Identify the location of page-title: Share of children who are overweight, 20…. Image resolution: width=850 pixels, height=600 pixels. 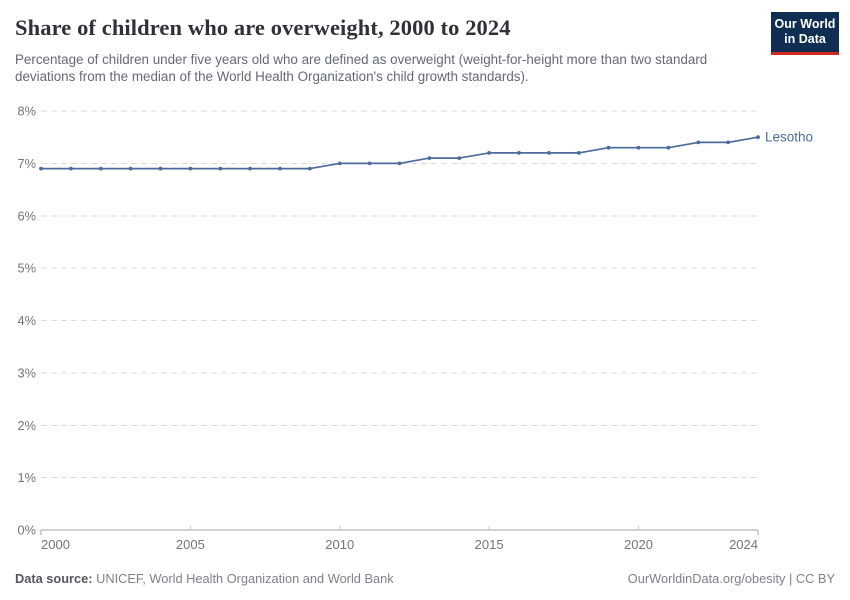
(263, 27).